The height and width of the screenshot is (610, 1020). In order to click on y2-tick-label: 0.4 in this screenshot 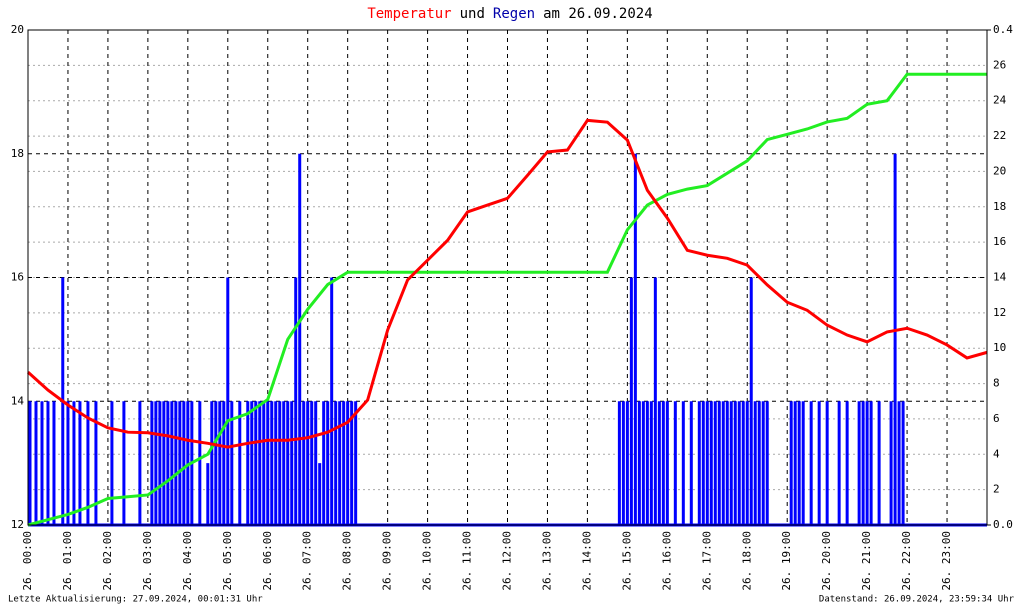, I will do `click(1003, 29)`.